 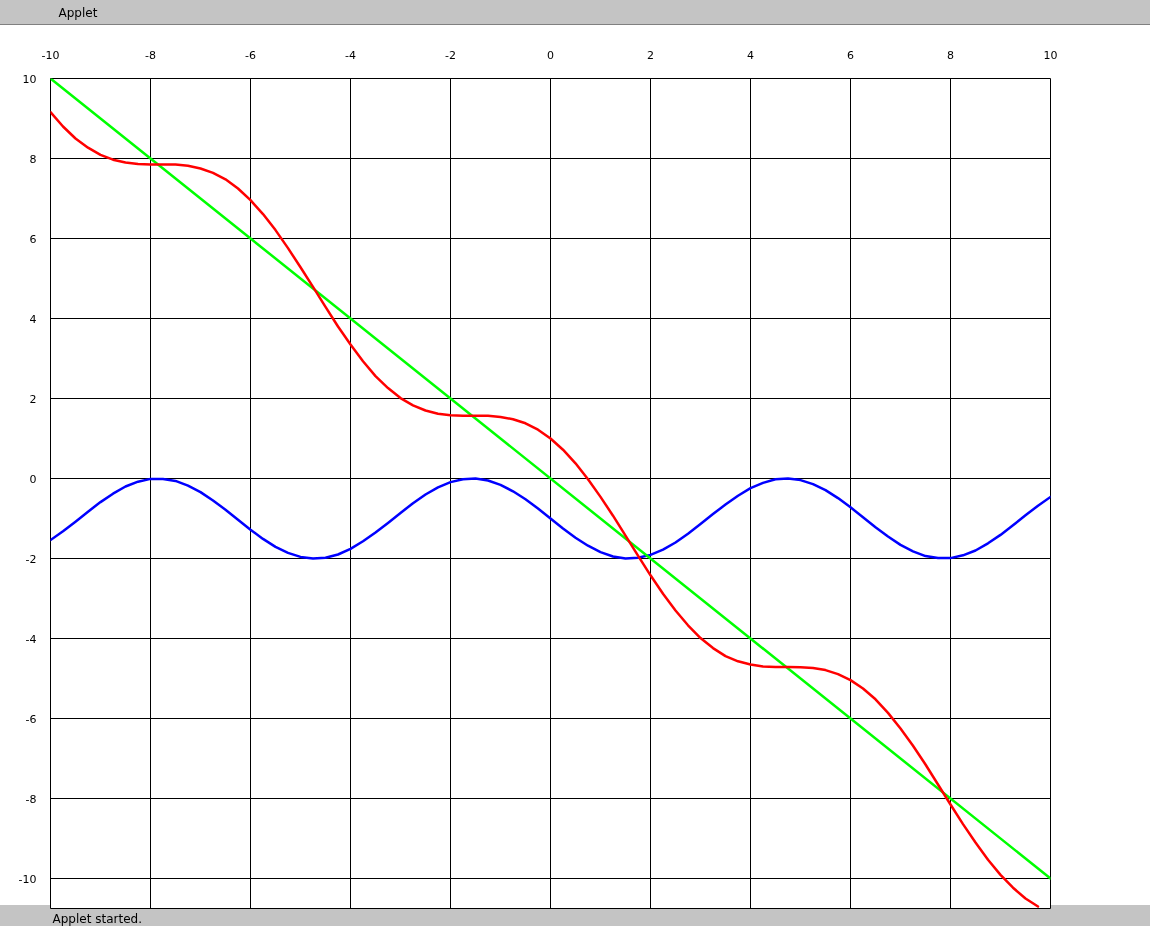 I want to click on x-tick-label: -8, so click(x=150, y=55).